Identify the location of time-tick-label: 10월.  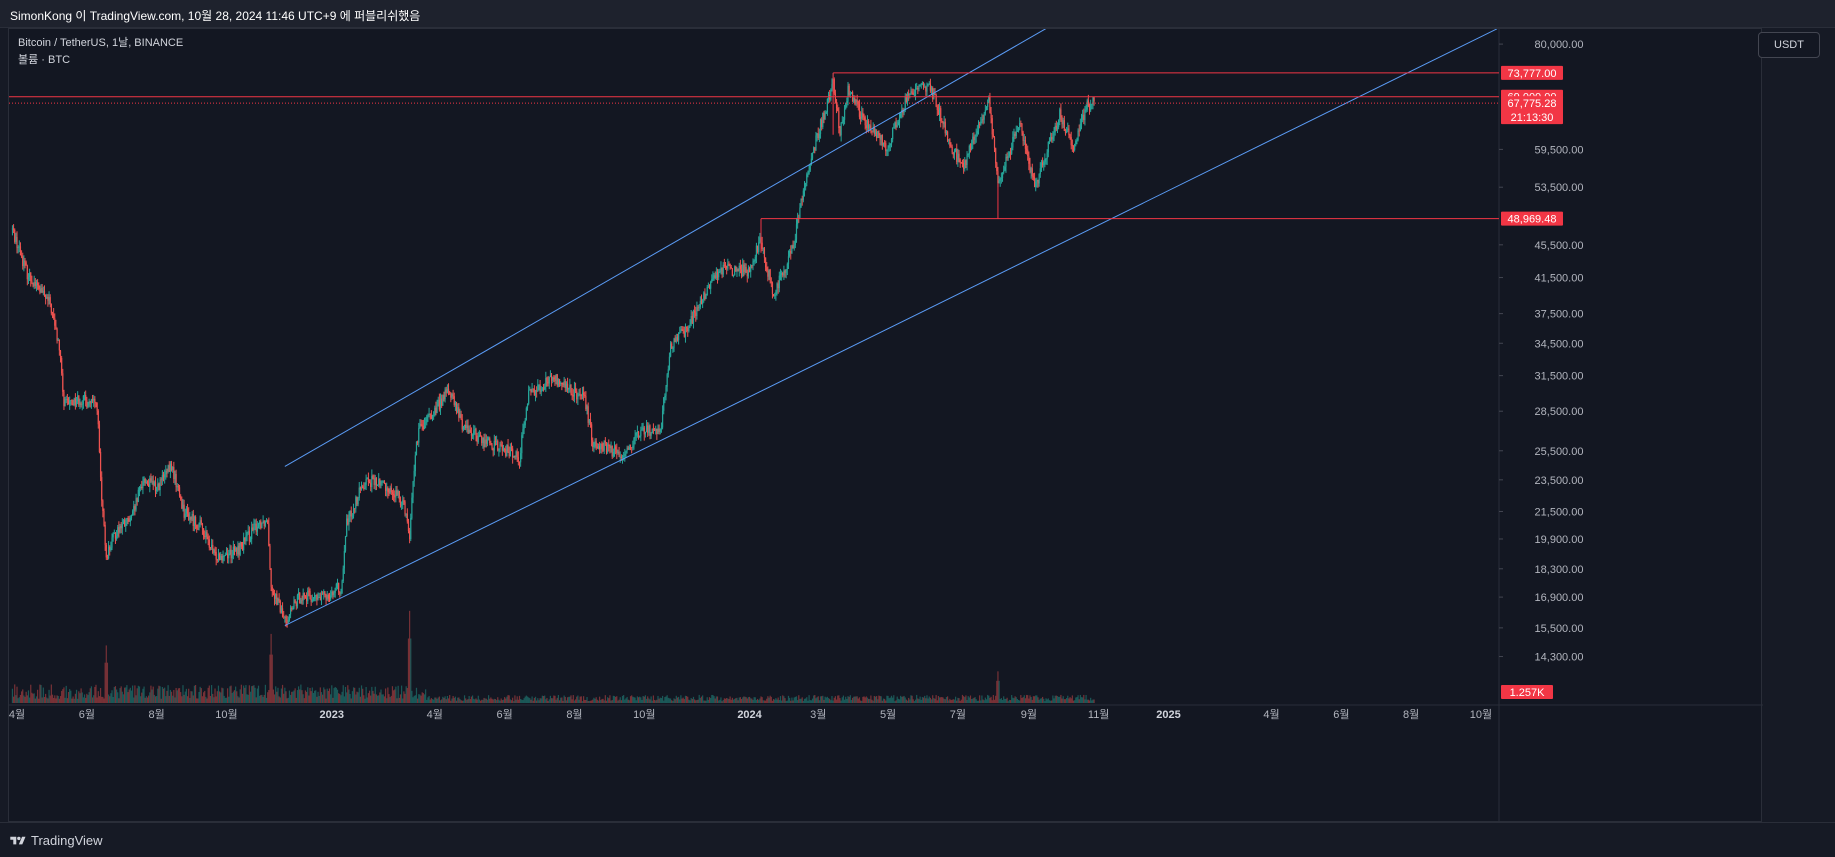
(1481, 714).